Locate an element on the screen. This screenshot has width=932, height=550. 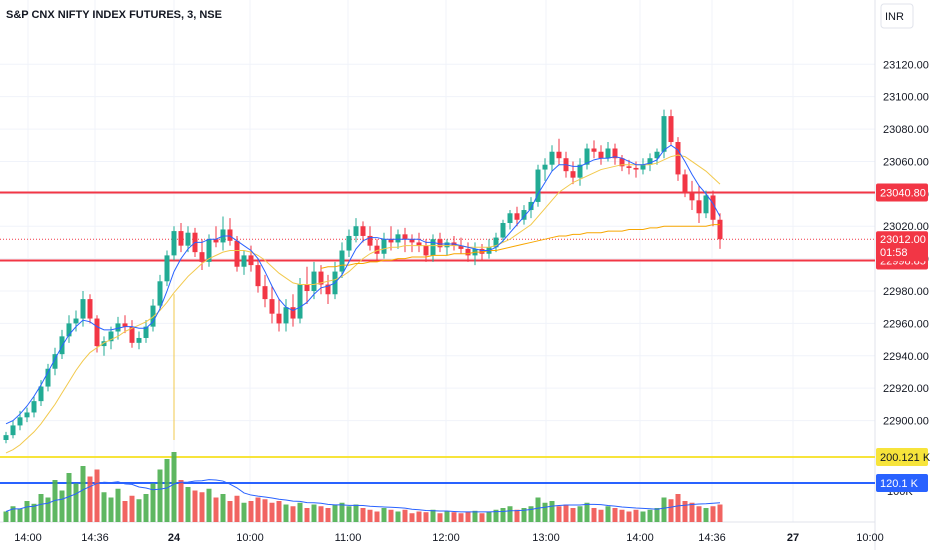
countdown-label: 01:58 is located at coordinates (894, 253).